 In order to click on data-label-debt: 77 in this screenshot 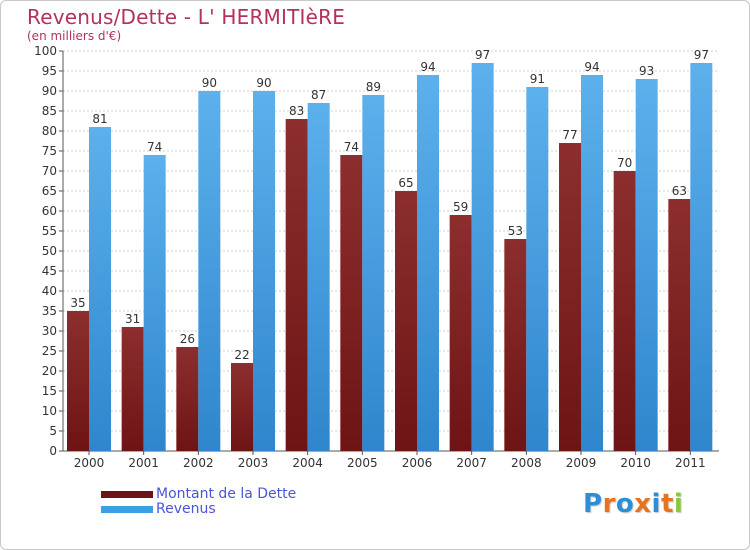, I will do `click(569, 135)`.